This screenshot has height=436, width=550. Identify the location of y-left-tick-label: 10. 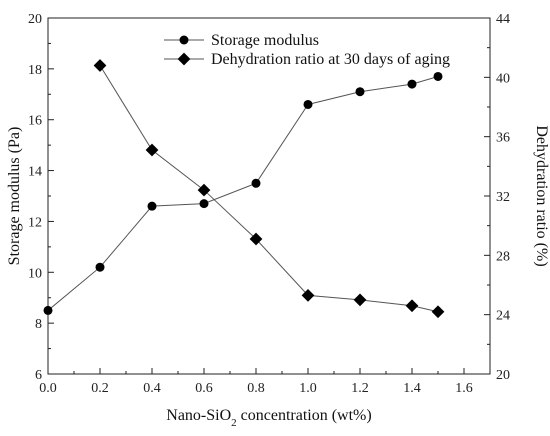
(35, 273).